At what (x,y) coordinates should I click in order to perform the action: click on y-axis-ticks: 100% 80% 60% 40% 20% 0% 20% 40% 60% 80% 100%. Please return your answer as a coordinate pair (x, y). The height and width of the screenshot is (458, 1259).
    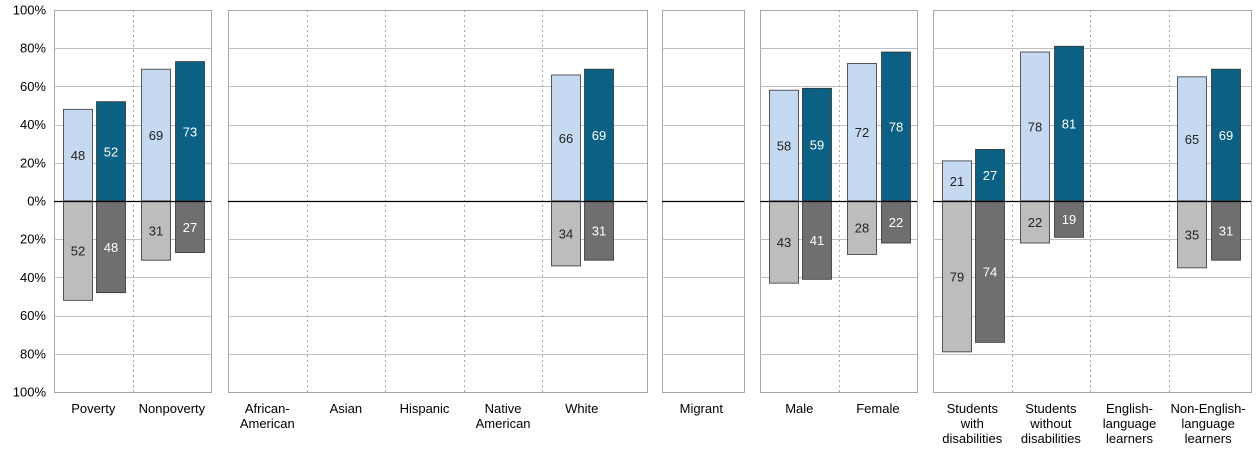
    Looking at the image, I should click on (30, 201).